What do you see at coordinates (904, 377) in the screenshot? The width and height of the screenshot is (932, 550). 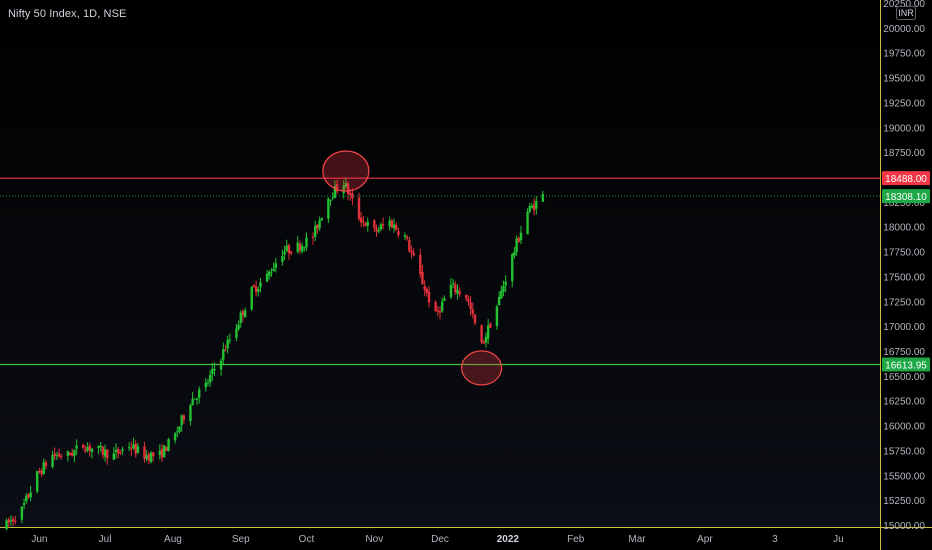 I see `y-tick-label: 16500.00` at bounding box center [904, 377].